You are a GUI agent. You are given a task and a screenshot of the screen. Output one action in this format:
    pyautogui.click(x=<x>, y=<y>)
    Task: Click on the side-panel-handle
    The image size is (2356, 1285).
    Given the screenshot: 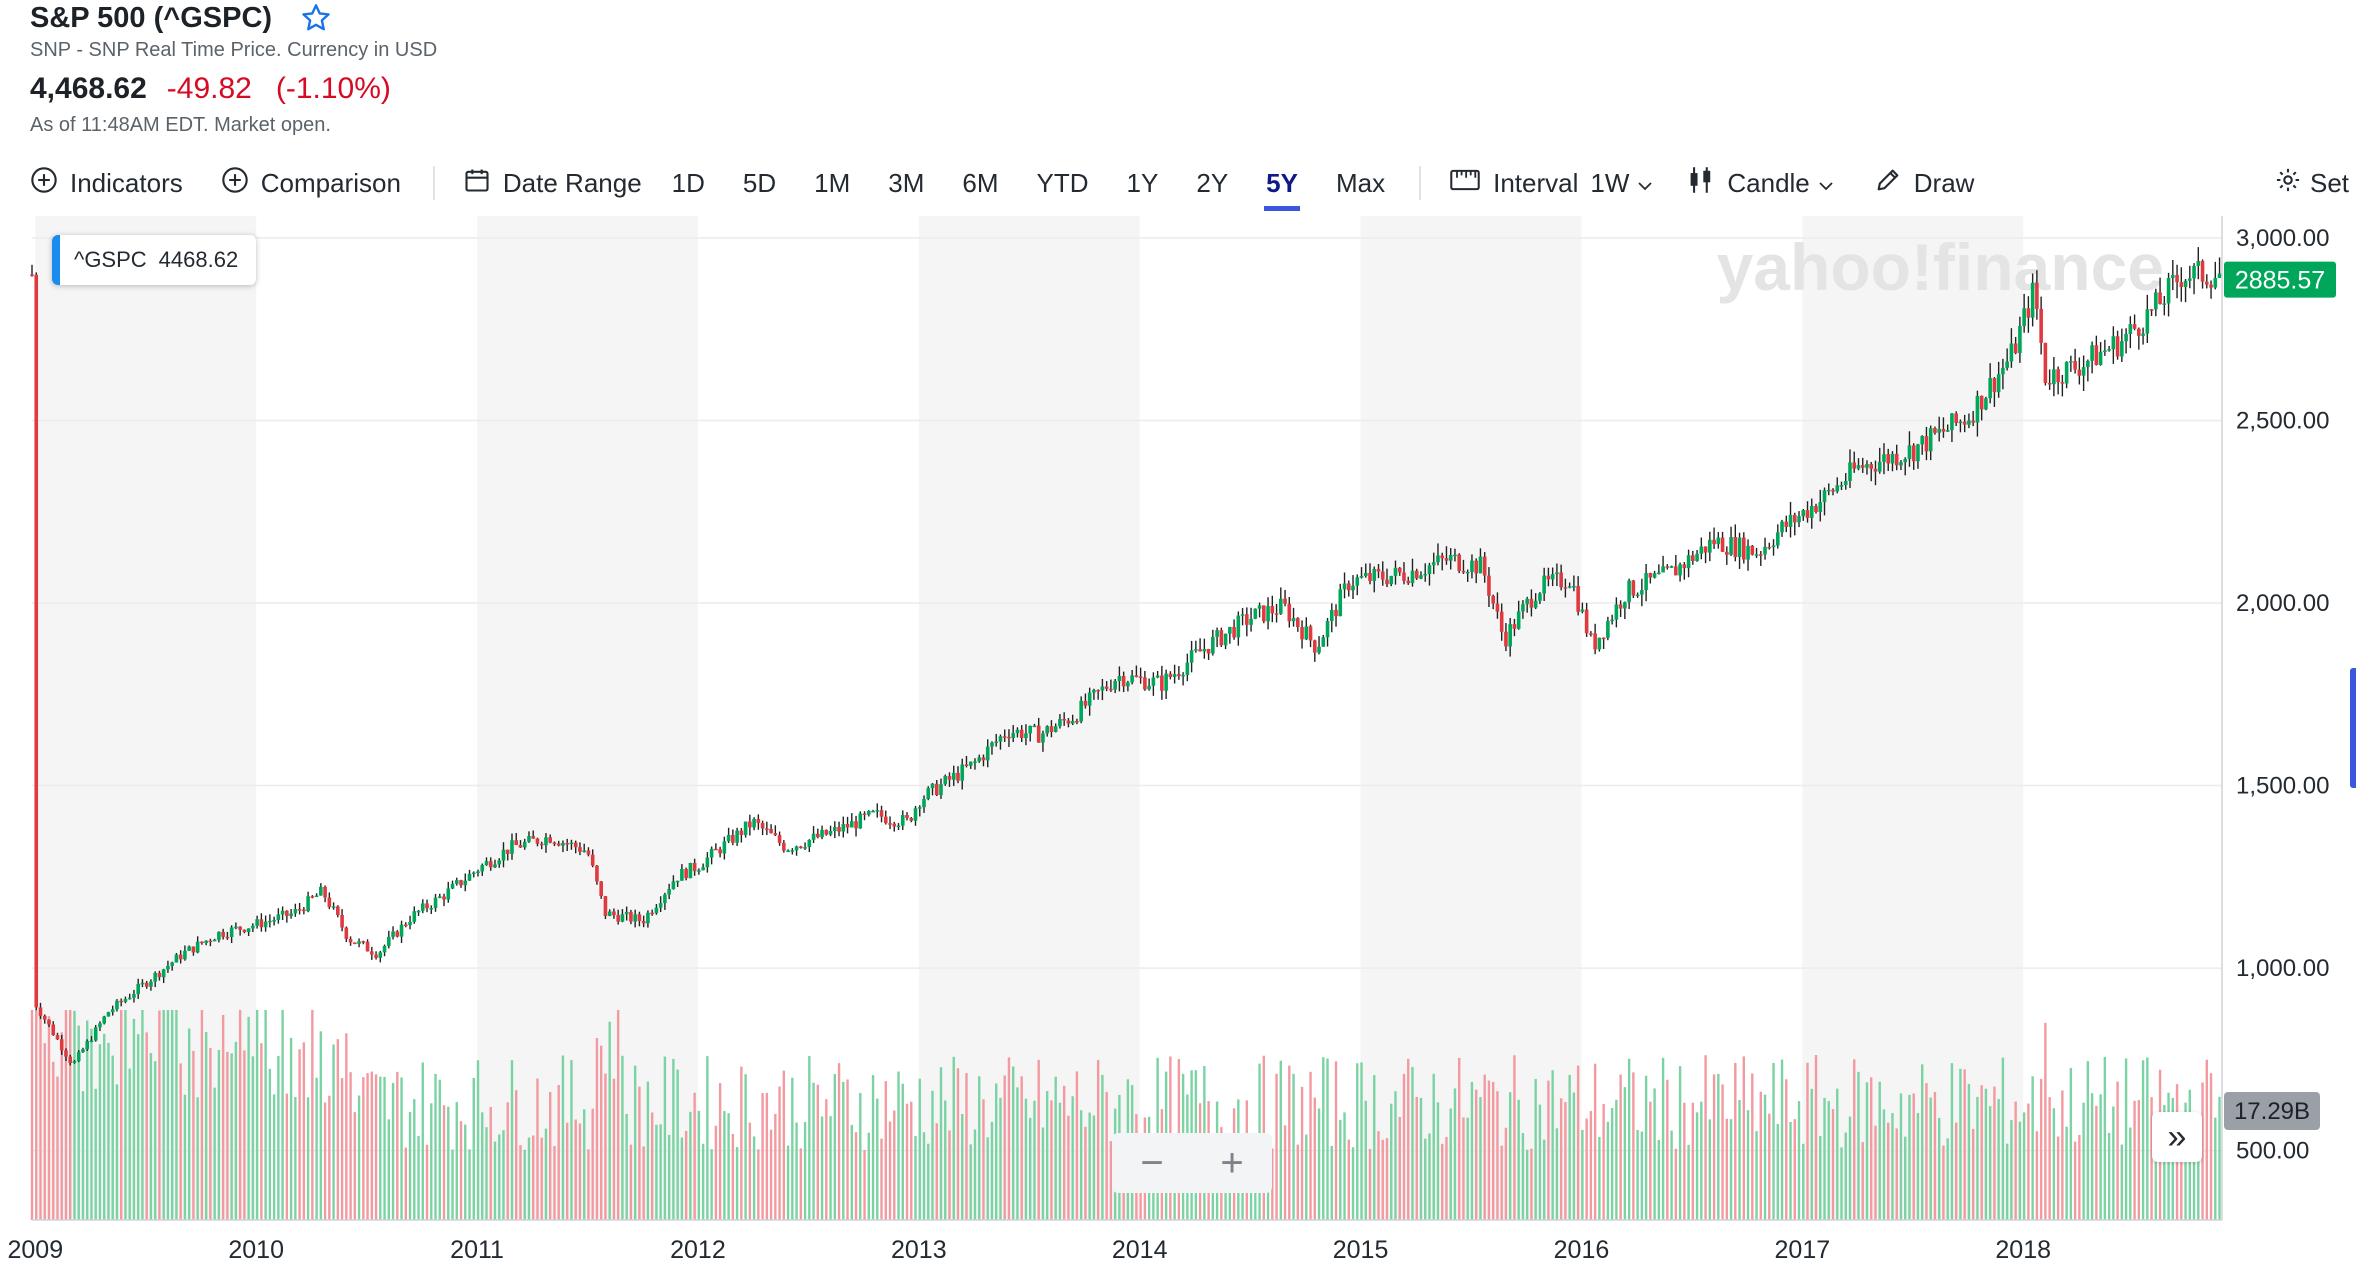 What is the action you would take?
    pyautogui.click(x=2353, y=728)
    